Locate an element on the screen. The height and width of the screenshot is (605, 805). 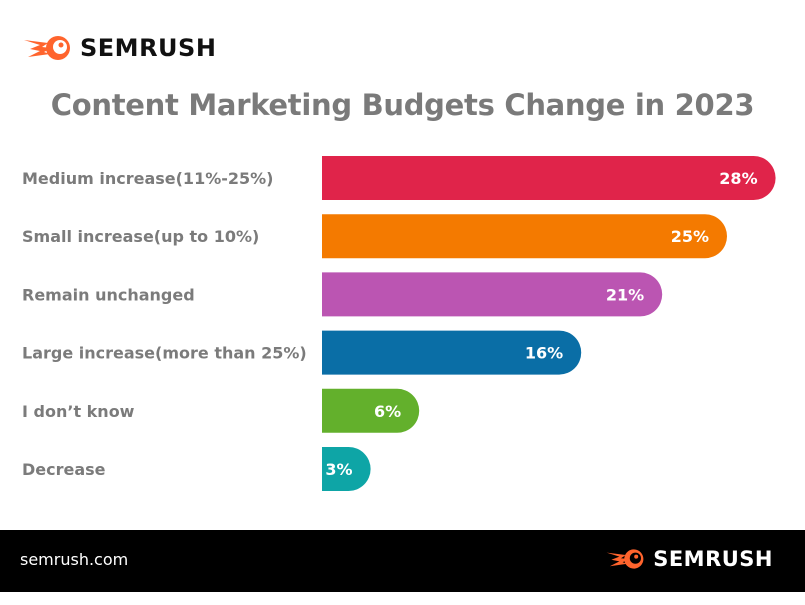
category-label: Remain unchanged is located at coordinates (108, 294).